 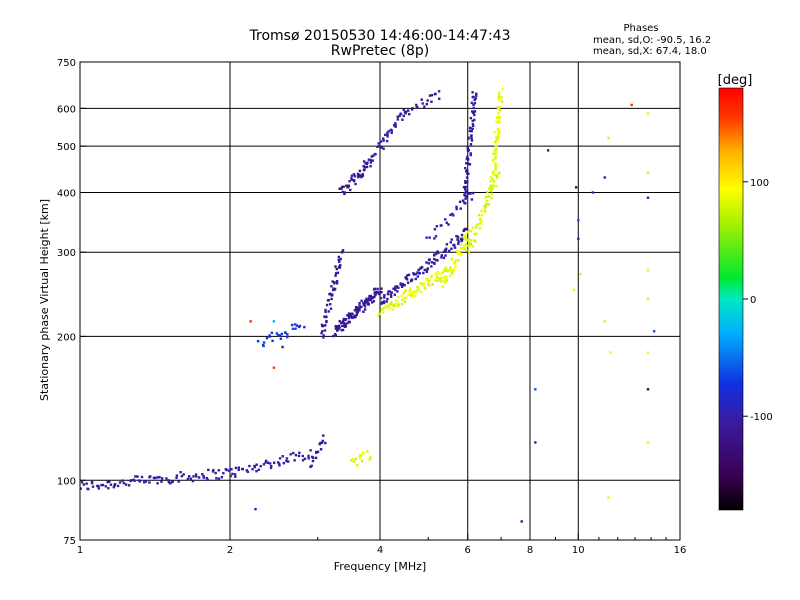 I want to click on x-tick-label: 1, so click(x=80, y=550).